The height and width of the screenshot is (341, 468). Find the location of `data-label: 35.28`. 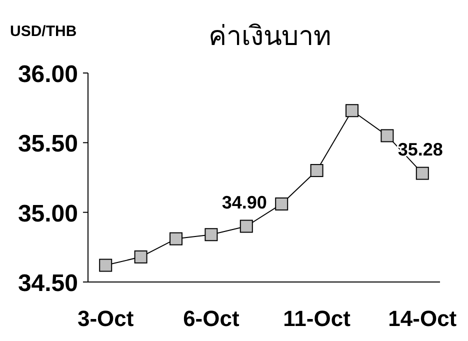

data-label: 35.28 is located at coordinates (420, 149).